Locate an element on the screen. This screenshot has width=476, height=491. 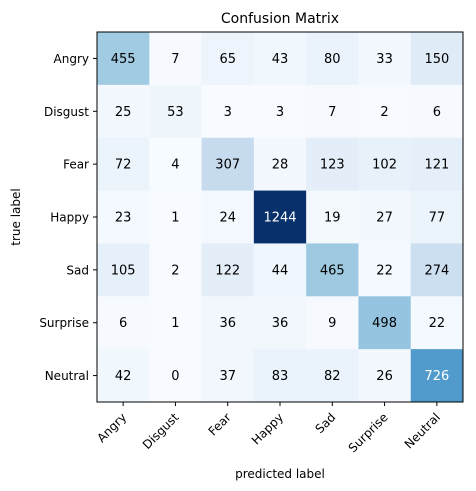
cell-value: 82 is located at coordinates (332, 376).